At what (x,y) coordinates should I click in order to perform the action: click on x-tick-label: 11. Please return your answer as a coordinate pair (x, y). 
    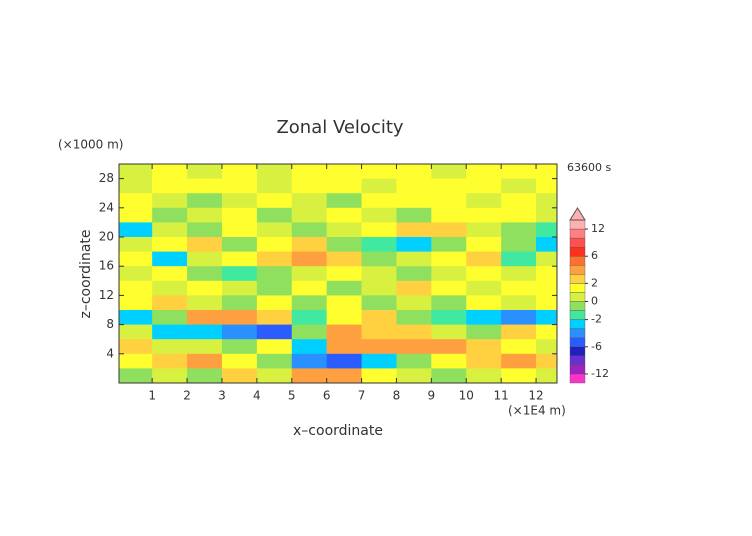
    Looking at the image, I should click on (501, 396).